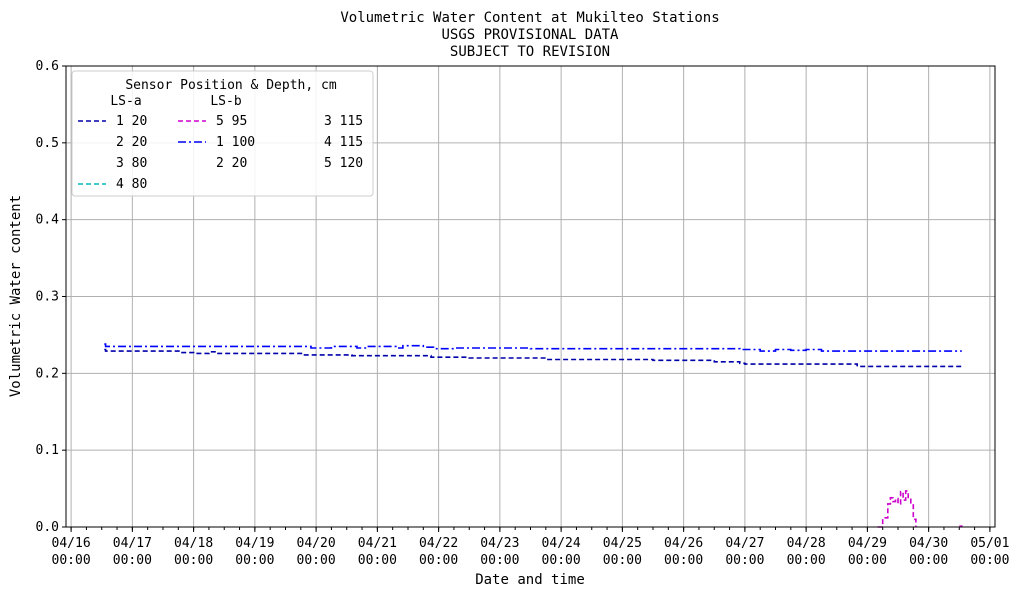 This screenshot has height=597, width=1011. What do you see at coordinates (744, 543) in the screenshot?
I see `x-tick-label: 04/27` at bounding box center [744, 543].